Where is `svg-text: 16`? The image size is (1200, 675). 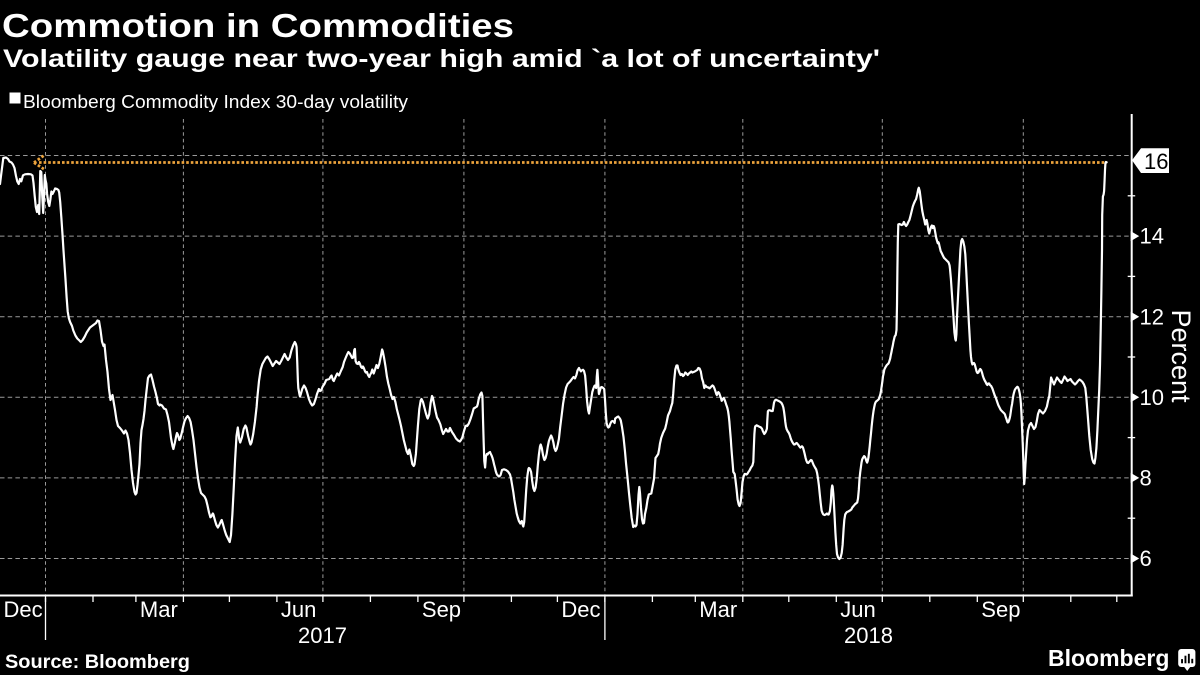 svg-text: 16 is located at coordinates (1156, 161).